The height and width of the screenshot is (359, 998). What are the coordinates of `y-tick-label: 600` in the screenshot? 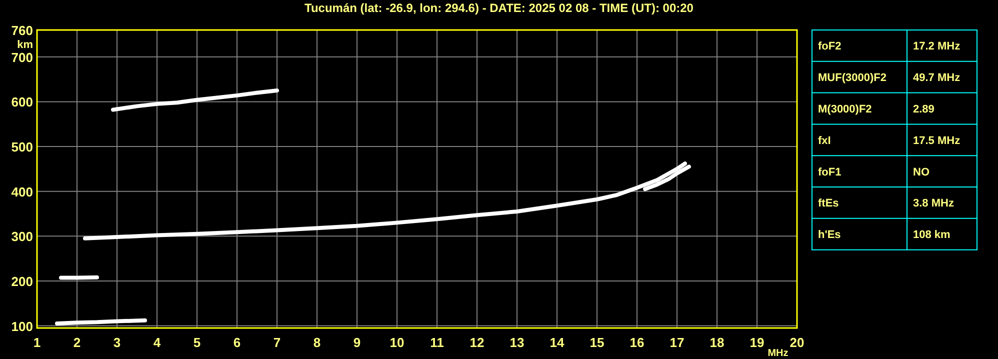 It's located at (22, 102).